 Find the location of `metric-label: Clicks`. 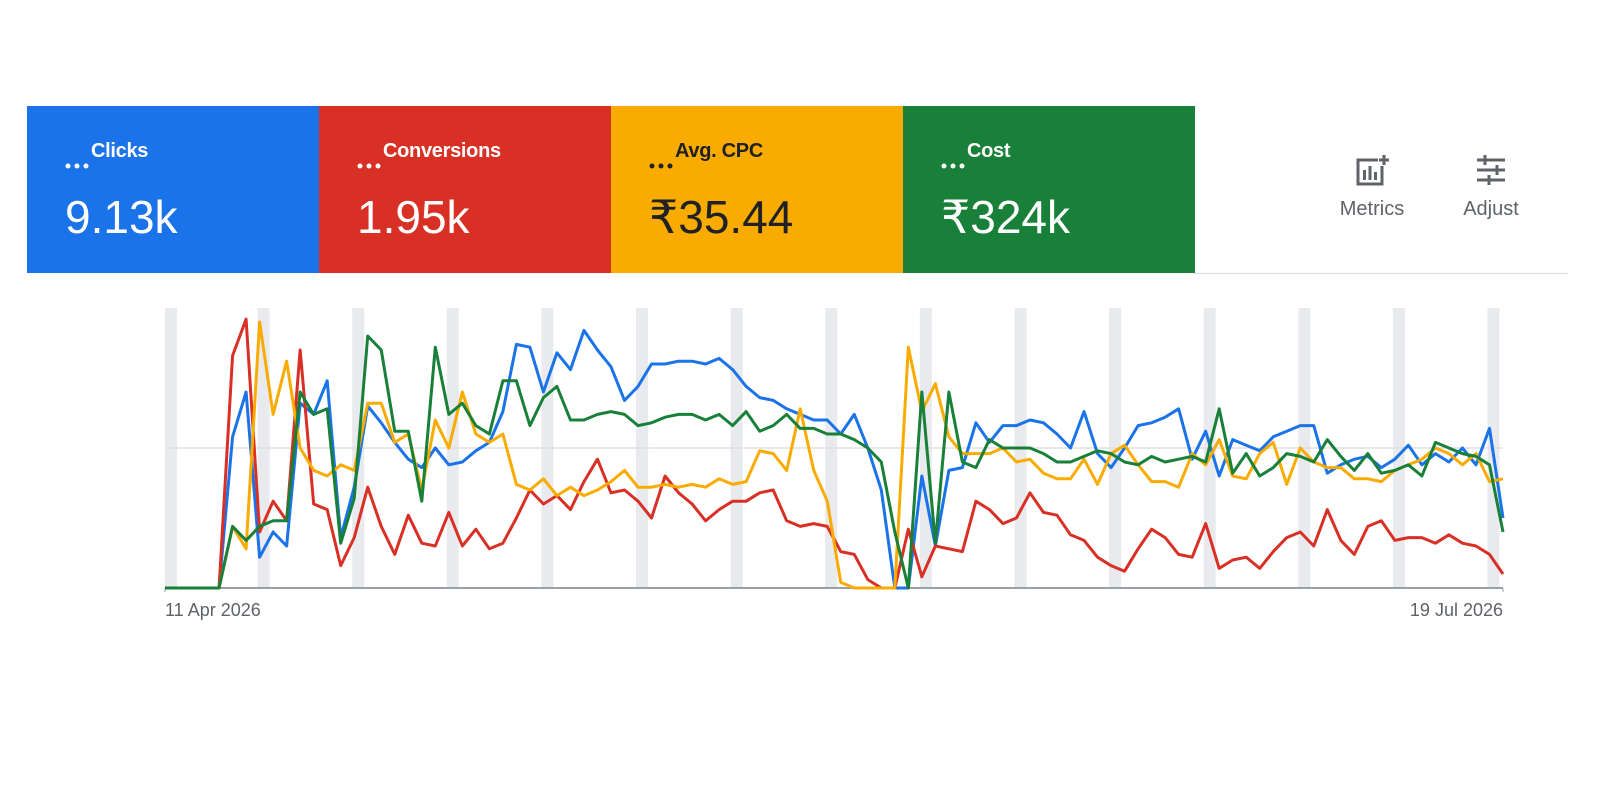

metric-label: Clicks is located at coordinates (120, 151).